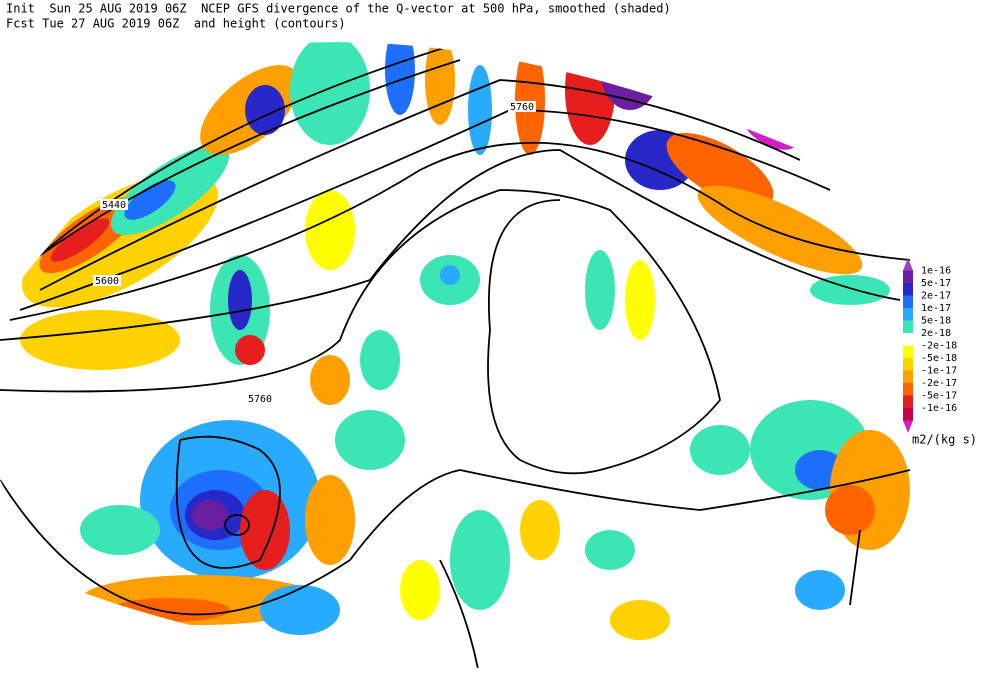 The width and height of the screenshot is (1000, 680). What do you see at coordinates (936, 308) in the screenshot?
I see `colorbar-label: 1e-17` at bounding box center [936, 308].